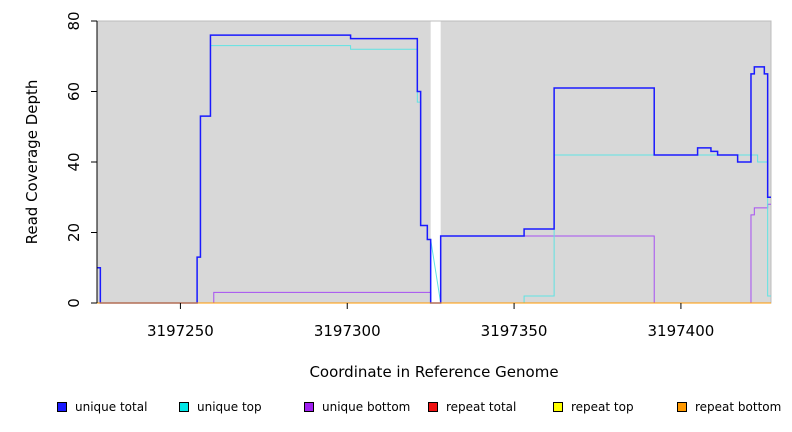 The width and height of the screenshot is (792, 432). What do you see at coordinates (32, 162) in the screenshot?
I see `y-axis-title: Read Coverage Depth` at bounding box center [32, 162].